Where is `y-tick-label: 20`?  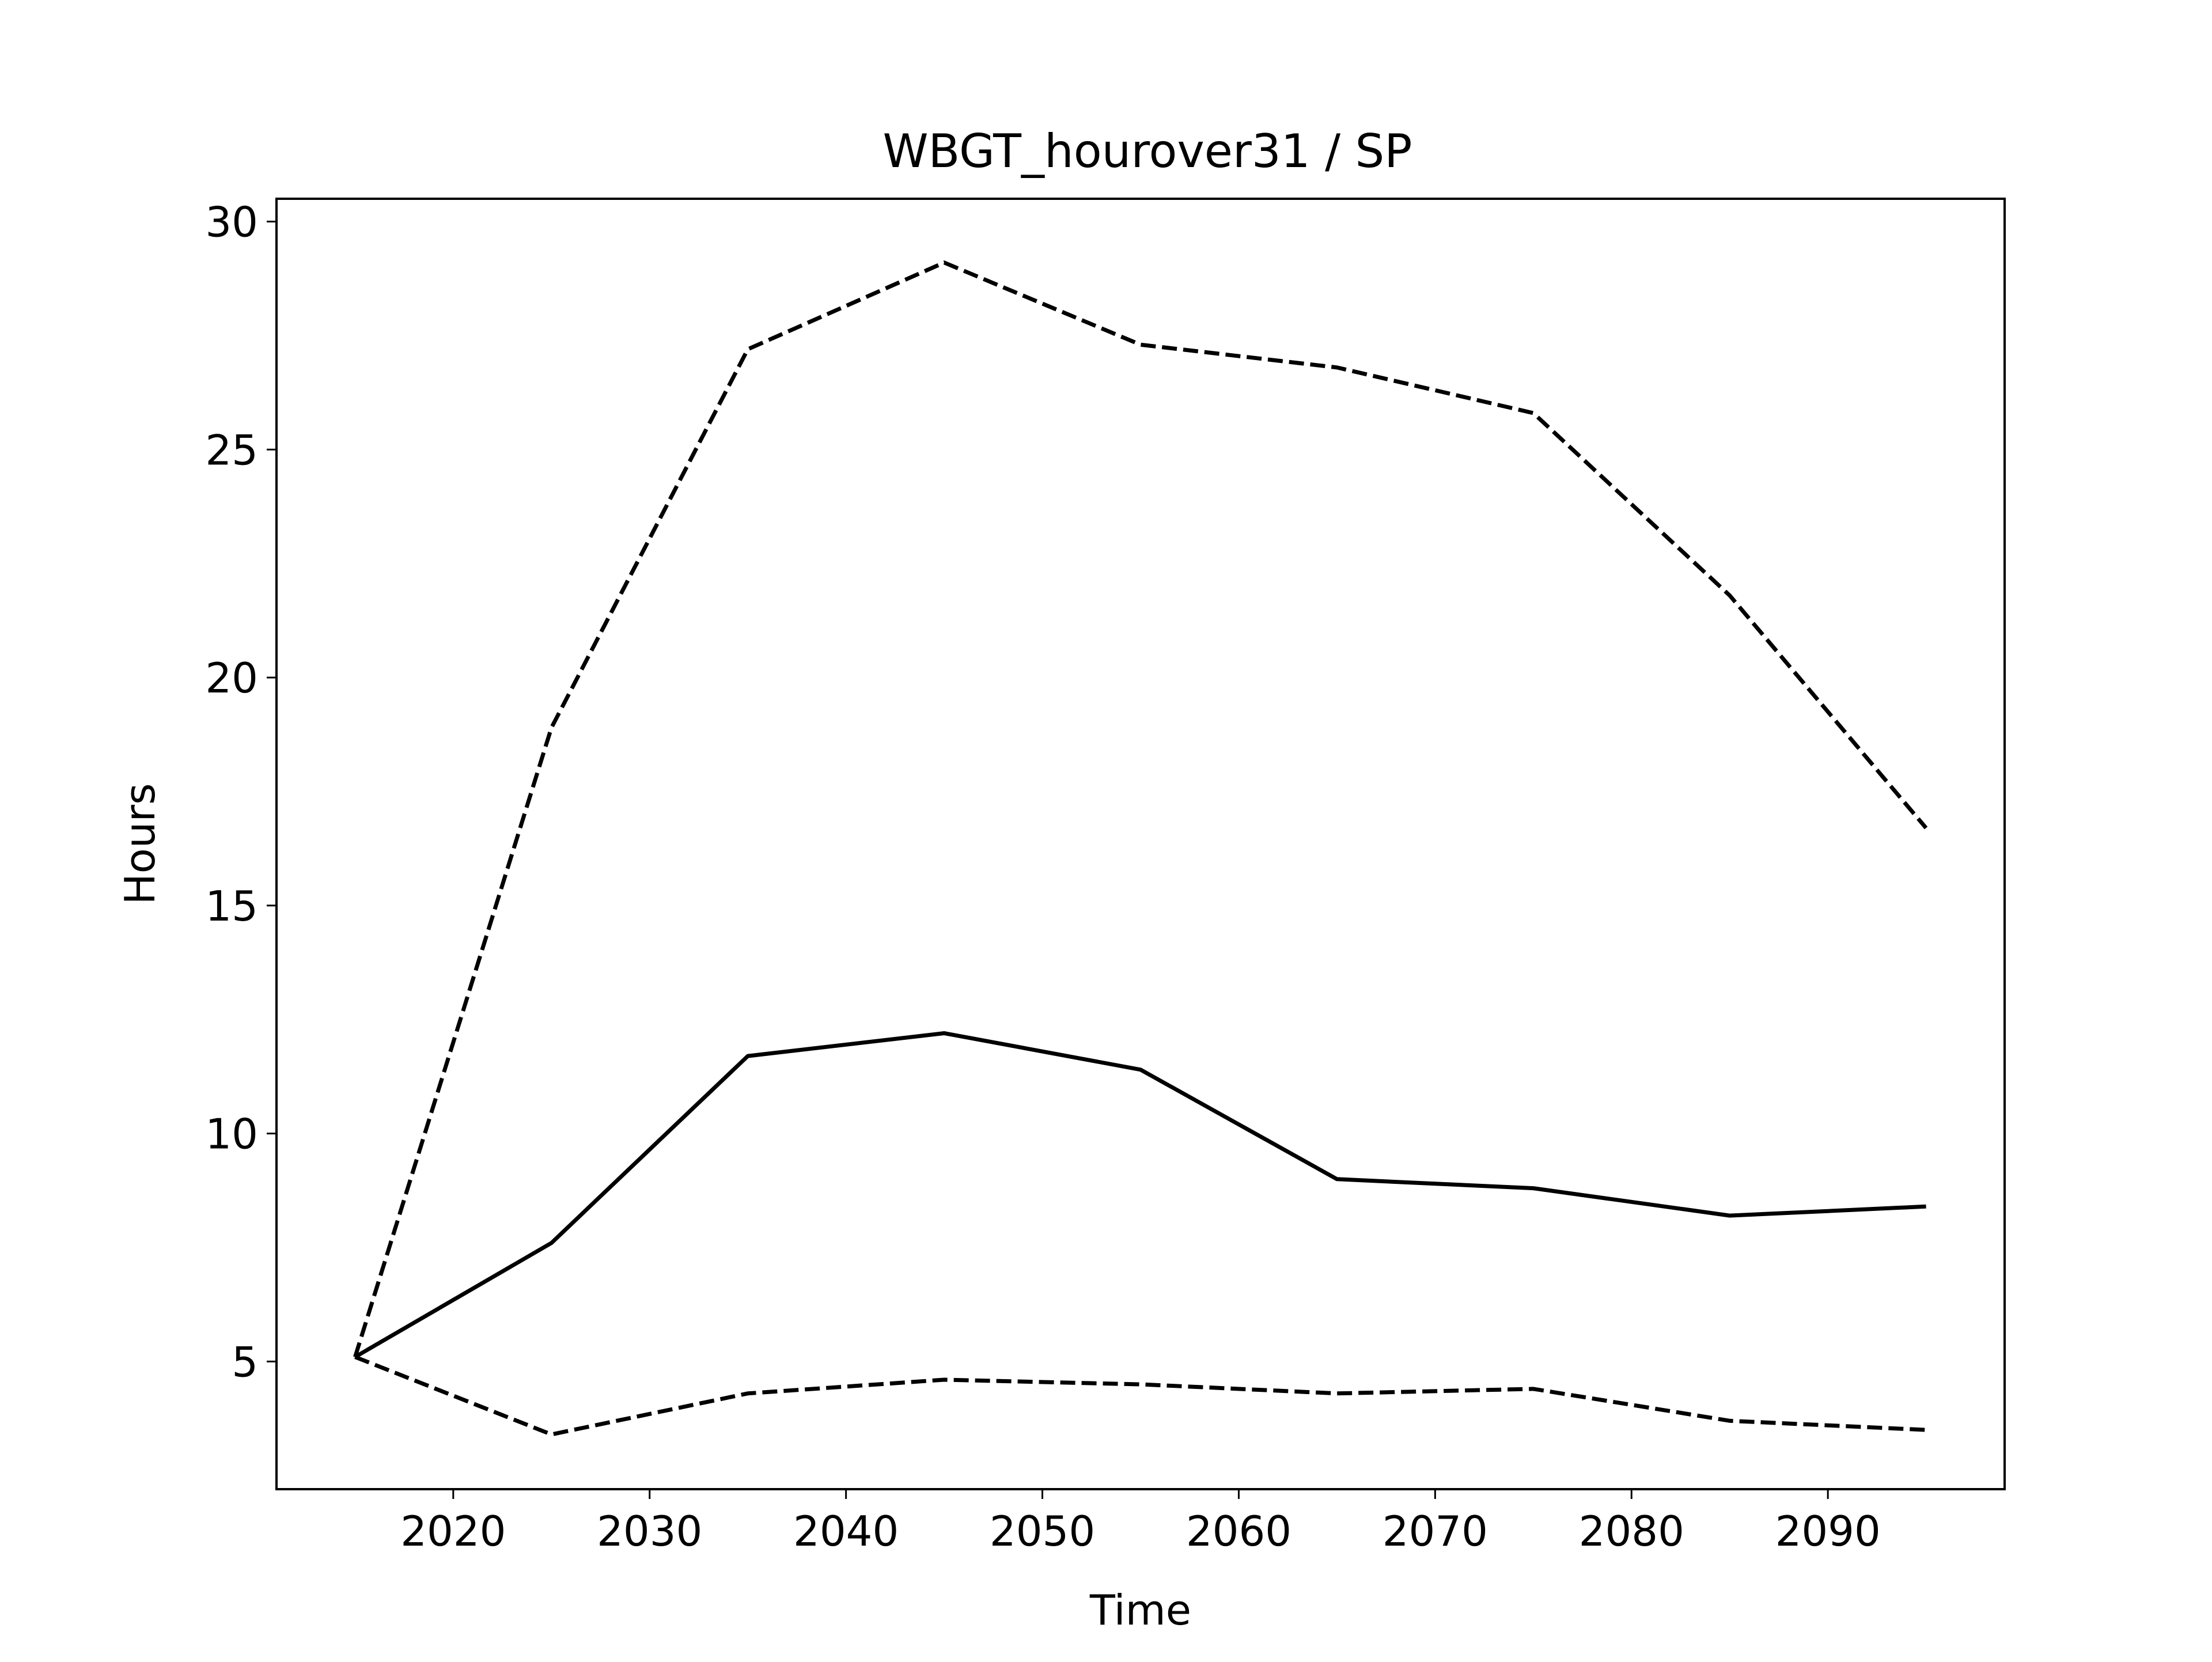 y-tick-label: 20 is located at coordinates (231, 678).